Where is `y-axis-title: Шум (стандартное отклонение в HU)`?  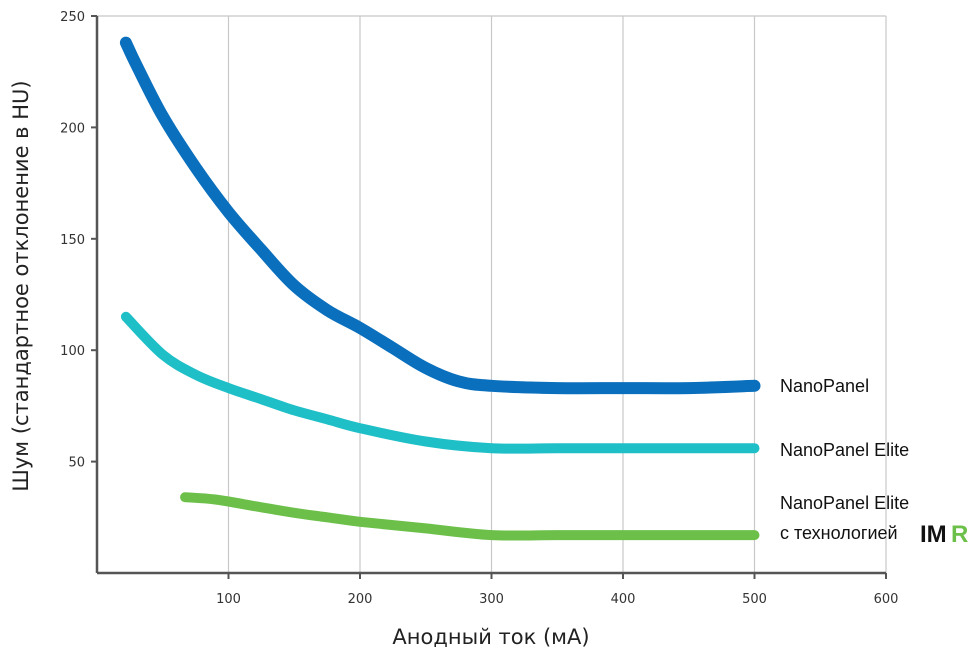
y-axis-title: Шум (стандартное отклонение в HU) is located at coordinates (21, 285).